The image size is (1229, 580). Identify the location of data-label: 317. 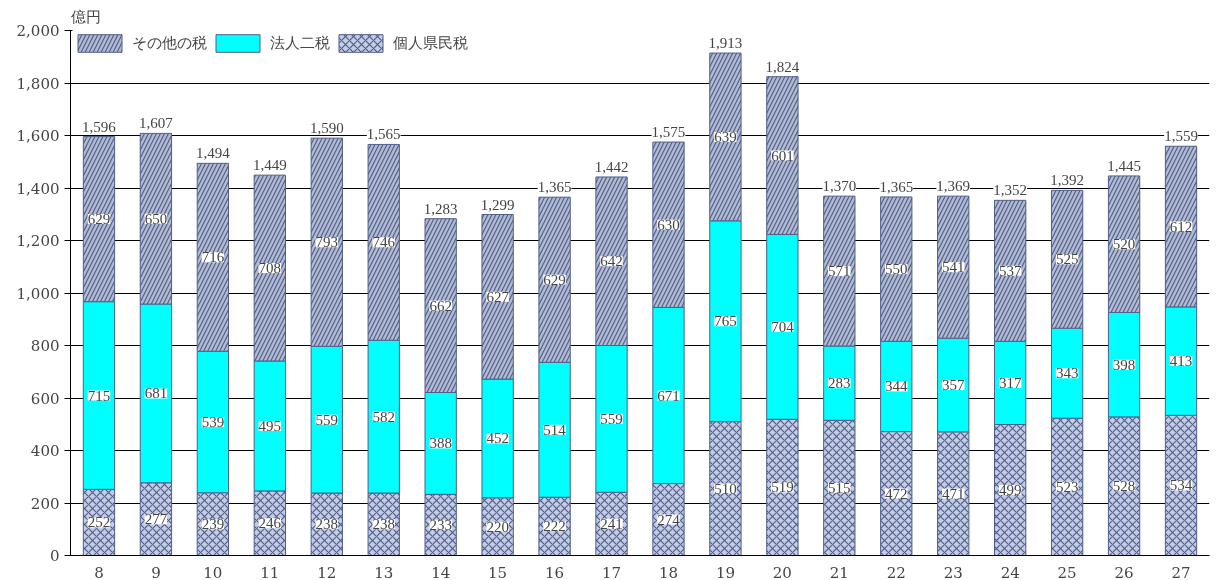
(1010, 382).